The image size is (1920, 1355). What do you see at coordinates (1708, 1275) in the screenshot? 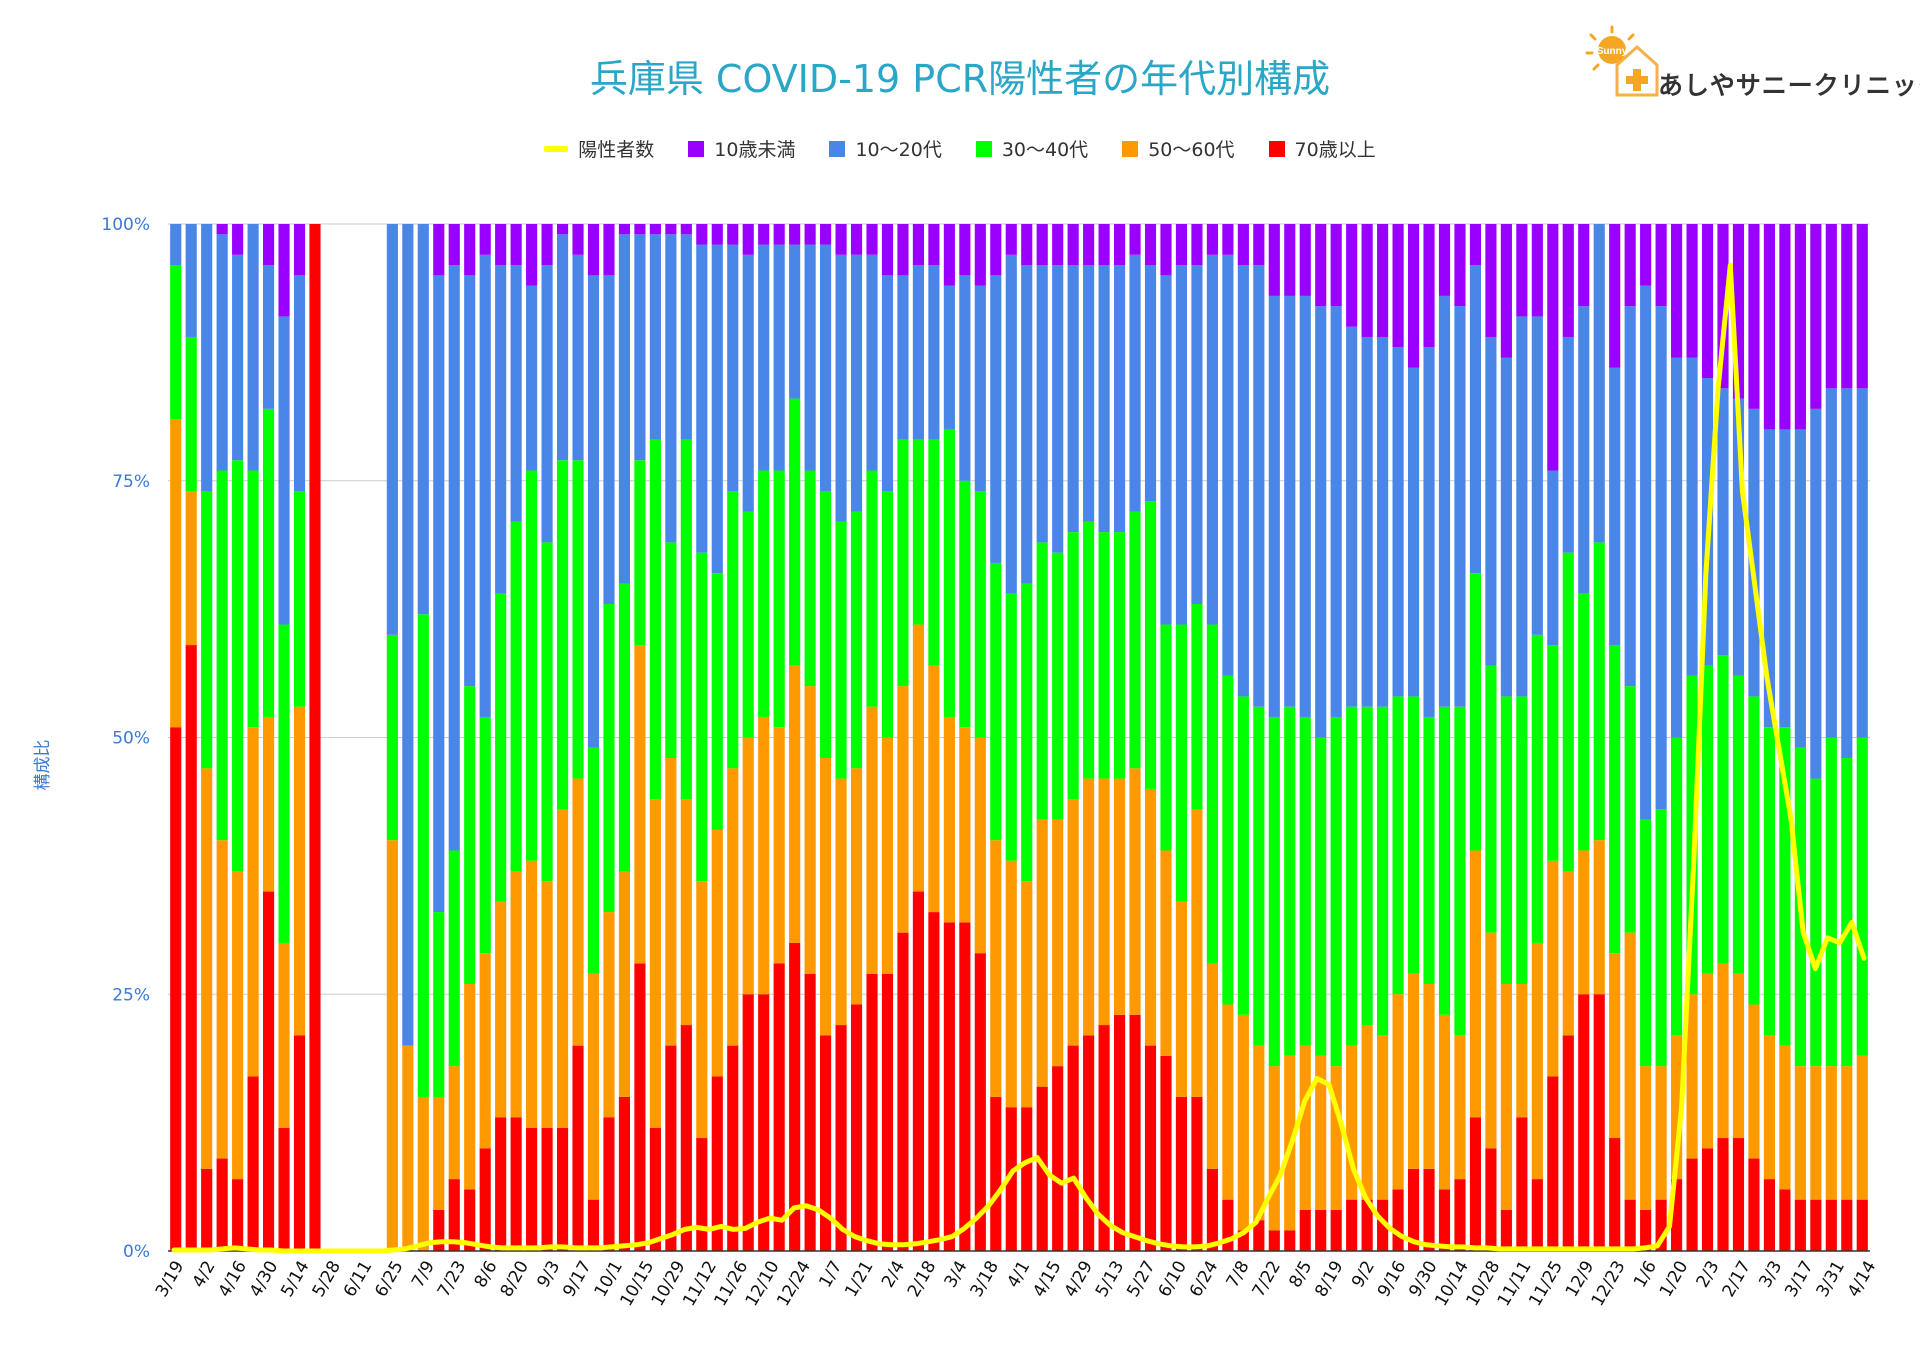
I see `x-tick-label: 2/3` at bounding box center [1708, 1275].